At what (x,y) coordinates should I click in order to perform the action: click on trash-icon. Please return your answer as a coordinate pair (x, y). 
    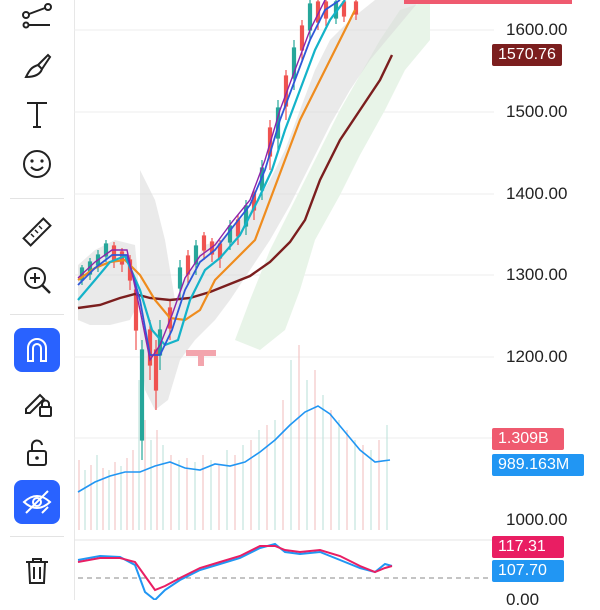
    Looking at the image, I should click on (37, 571).